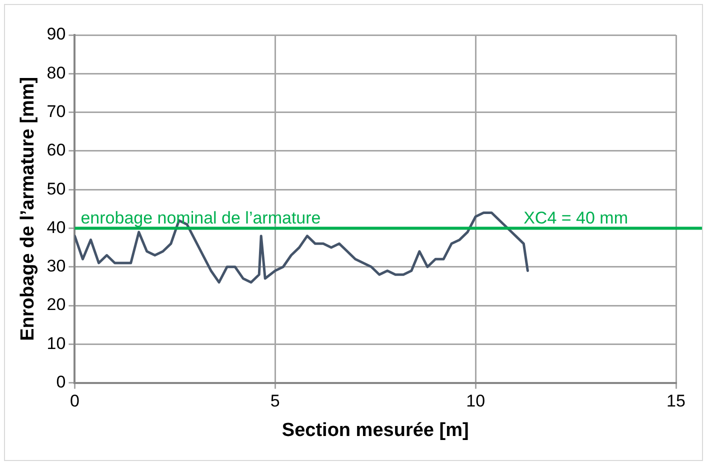 The width and height of the screenshot is (707, 465). I want to click on y-tick-label: 60, so click(56, 150).